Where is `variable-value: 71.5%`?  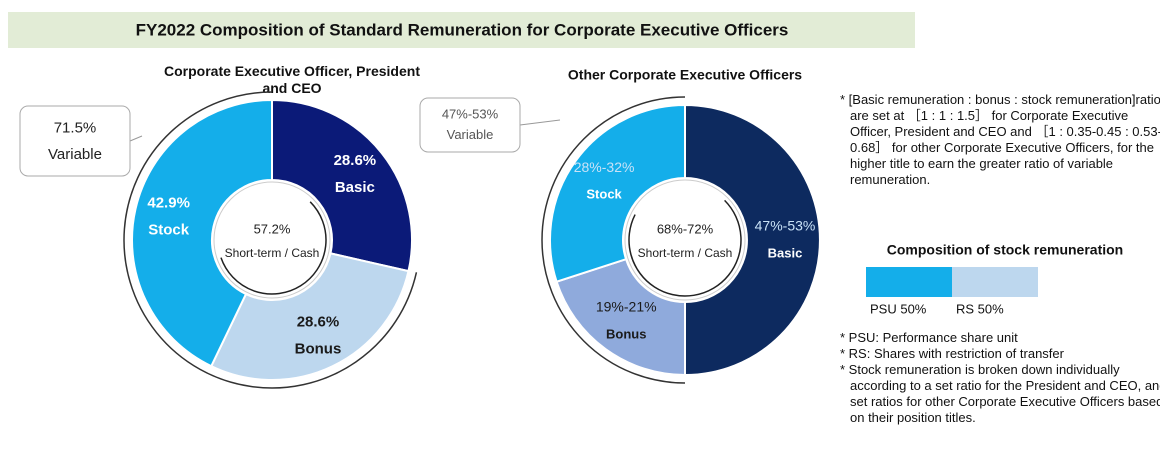 variable-value: 71.5% is located at coordinates (75, 127).